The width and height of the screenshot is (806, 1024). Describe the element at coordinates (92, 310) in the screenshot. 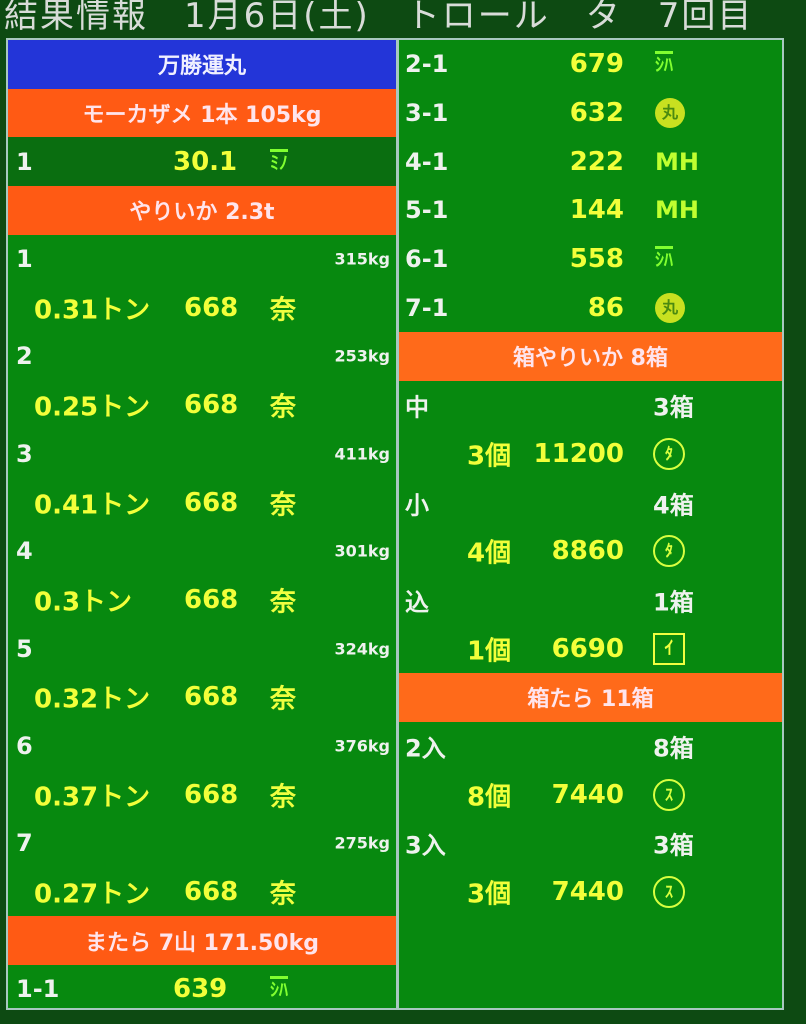

I see `lot-tons: 0.31トン` at that location.